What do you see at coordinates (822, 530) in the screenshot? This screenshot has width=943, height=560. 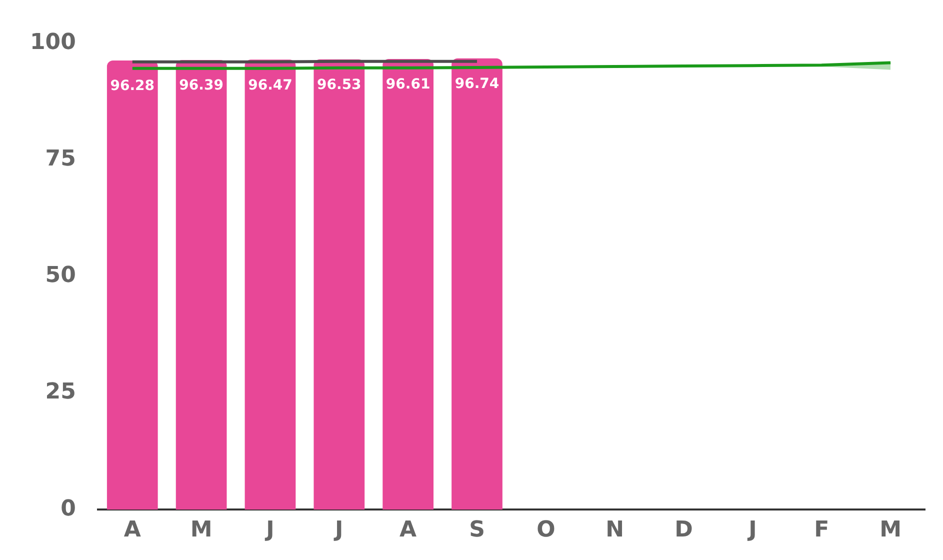 I see `x-tick-label: F` at bounding box center [822, 530].